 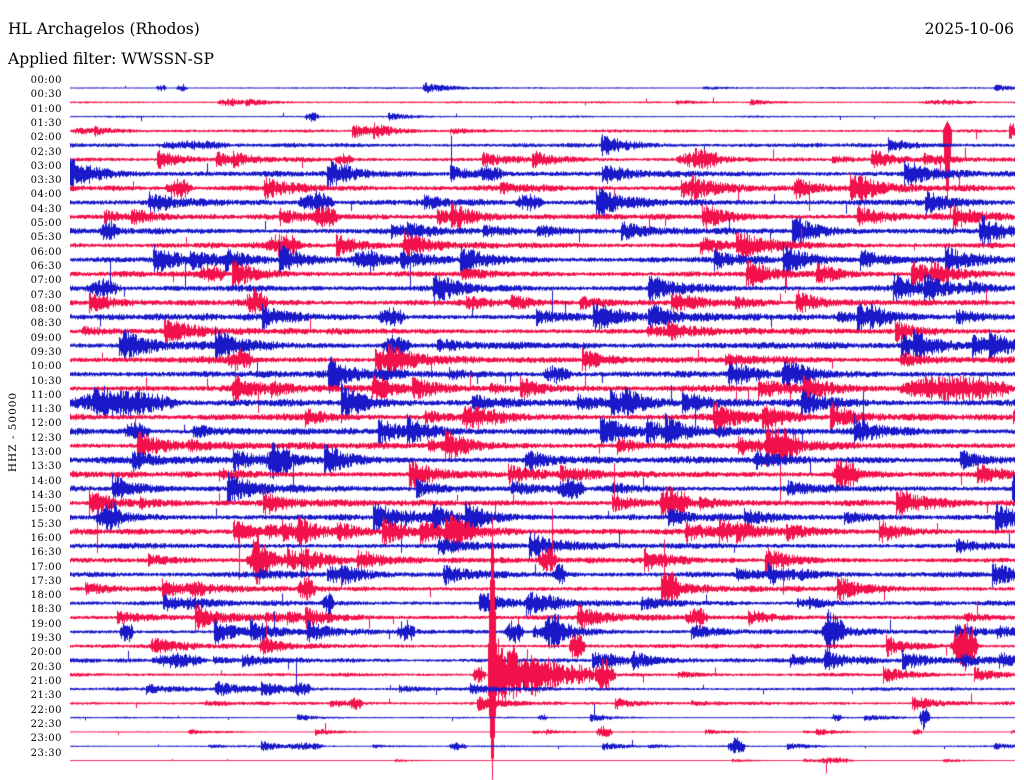 What do you see at coordinates (46, 510) in the screenshot?
I see `time-label: 15:00` at bounding box center [46, 510].